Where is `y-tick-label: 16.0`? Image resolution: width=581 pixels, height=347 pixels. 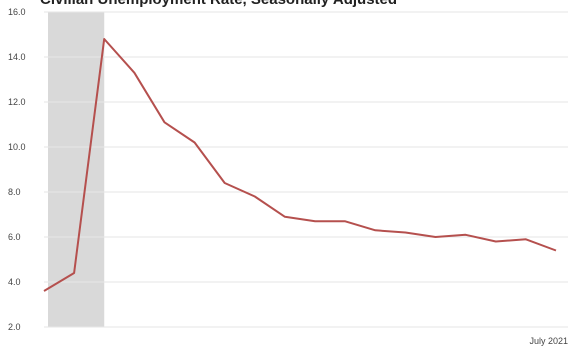 y-tick-label: 16.0 is located at coordinates (17, 12).